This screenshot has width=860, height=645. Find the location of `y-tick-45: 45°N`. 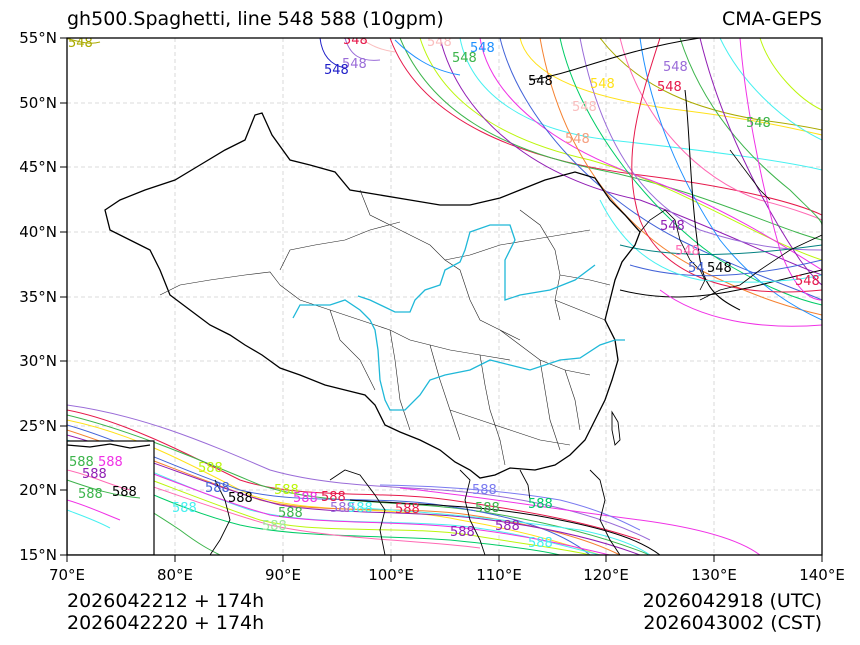

y-tick-45: 45°N is located at coordinates (38, 167).